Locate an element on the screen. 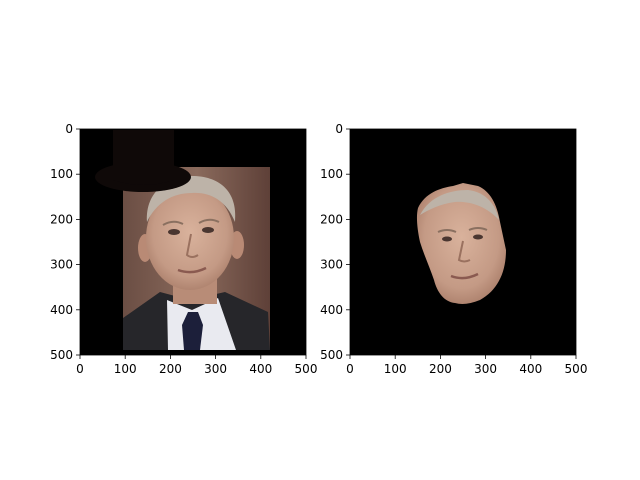 The height and width of the screenshot is (480, 640). cutout-eye-right is located at coordinates (478, 237).